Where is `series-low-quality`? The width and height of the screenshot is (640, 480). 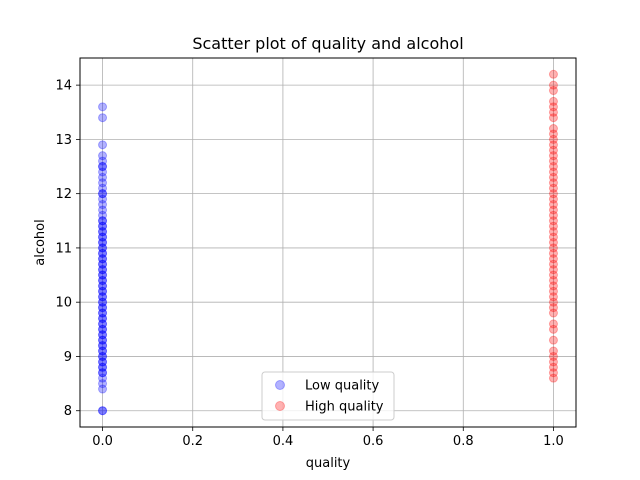
series-low-quality is located at coordinates (103, 259).